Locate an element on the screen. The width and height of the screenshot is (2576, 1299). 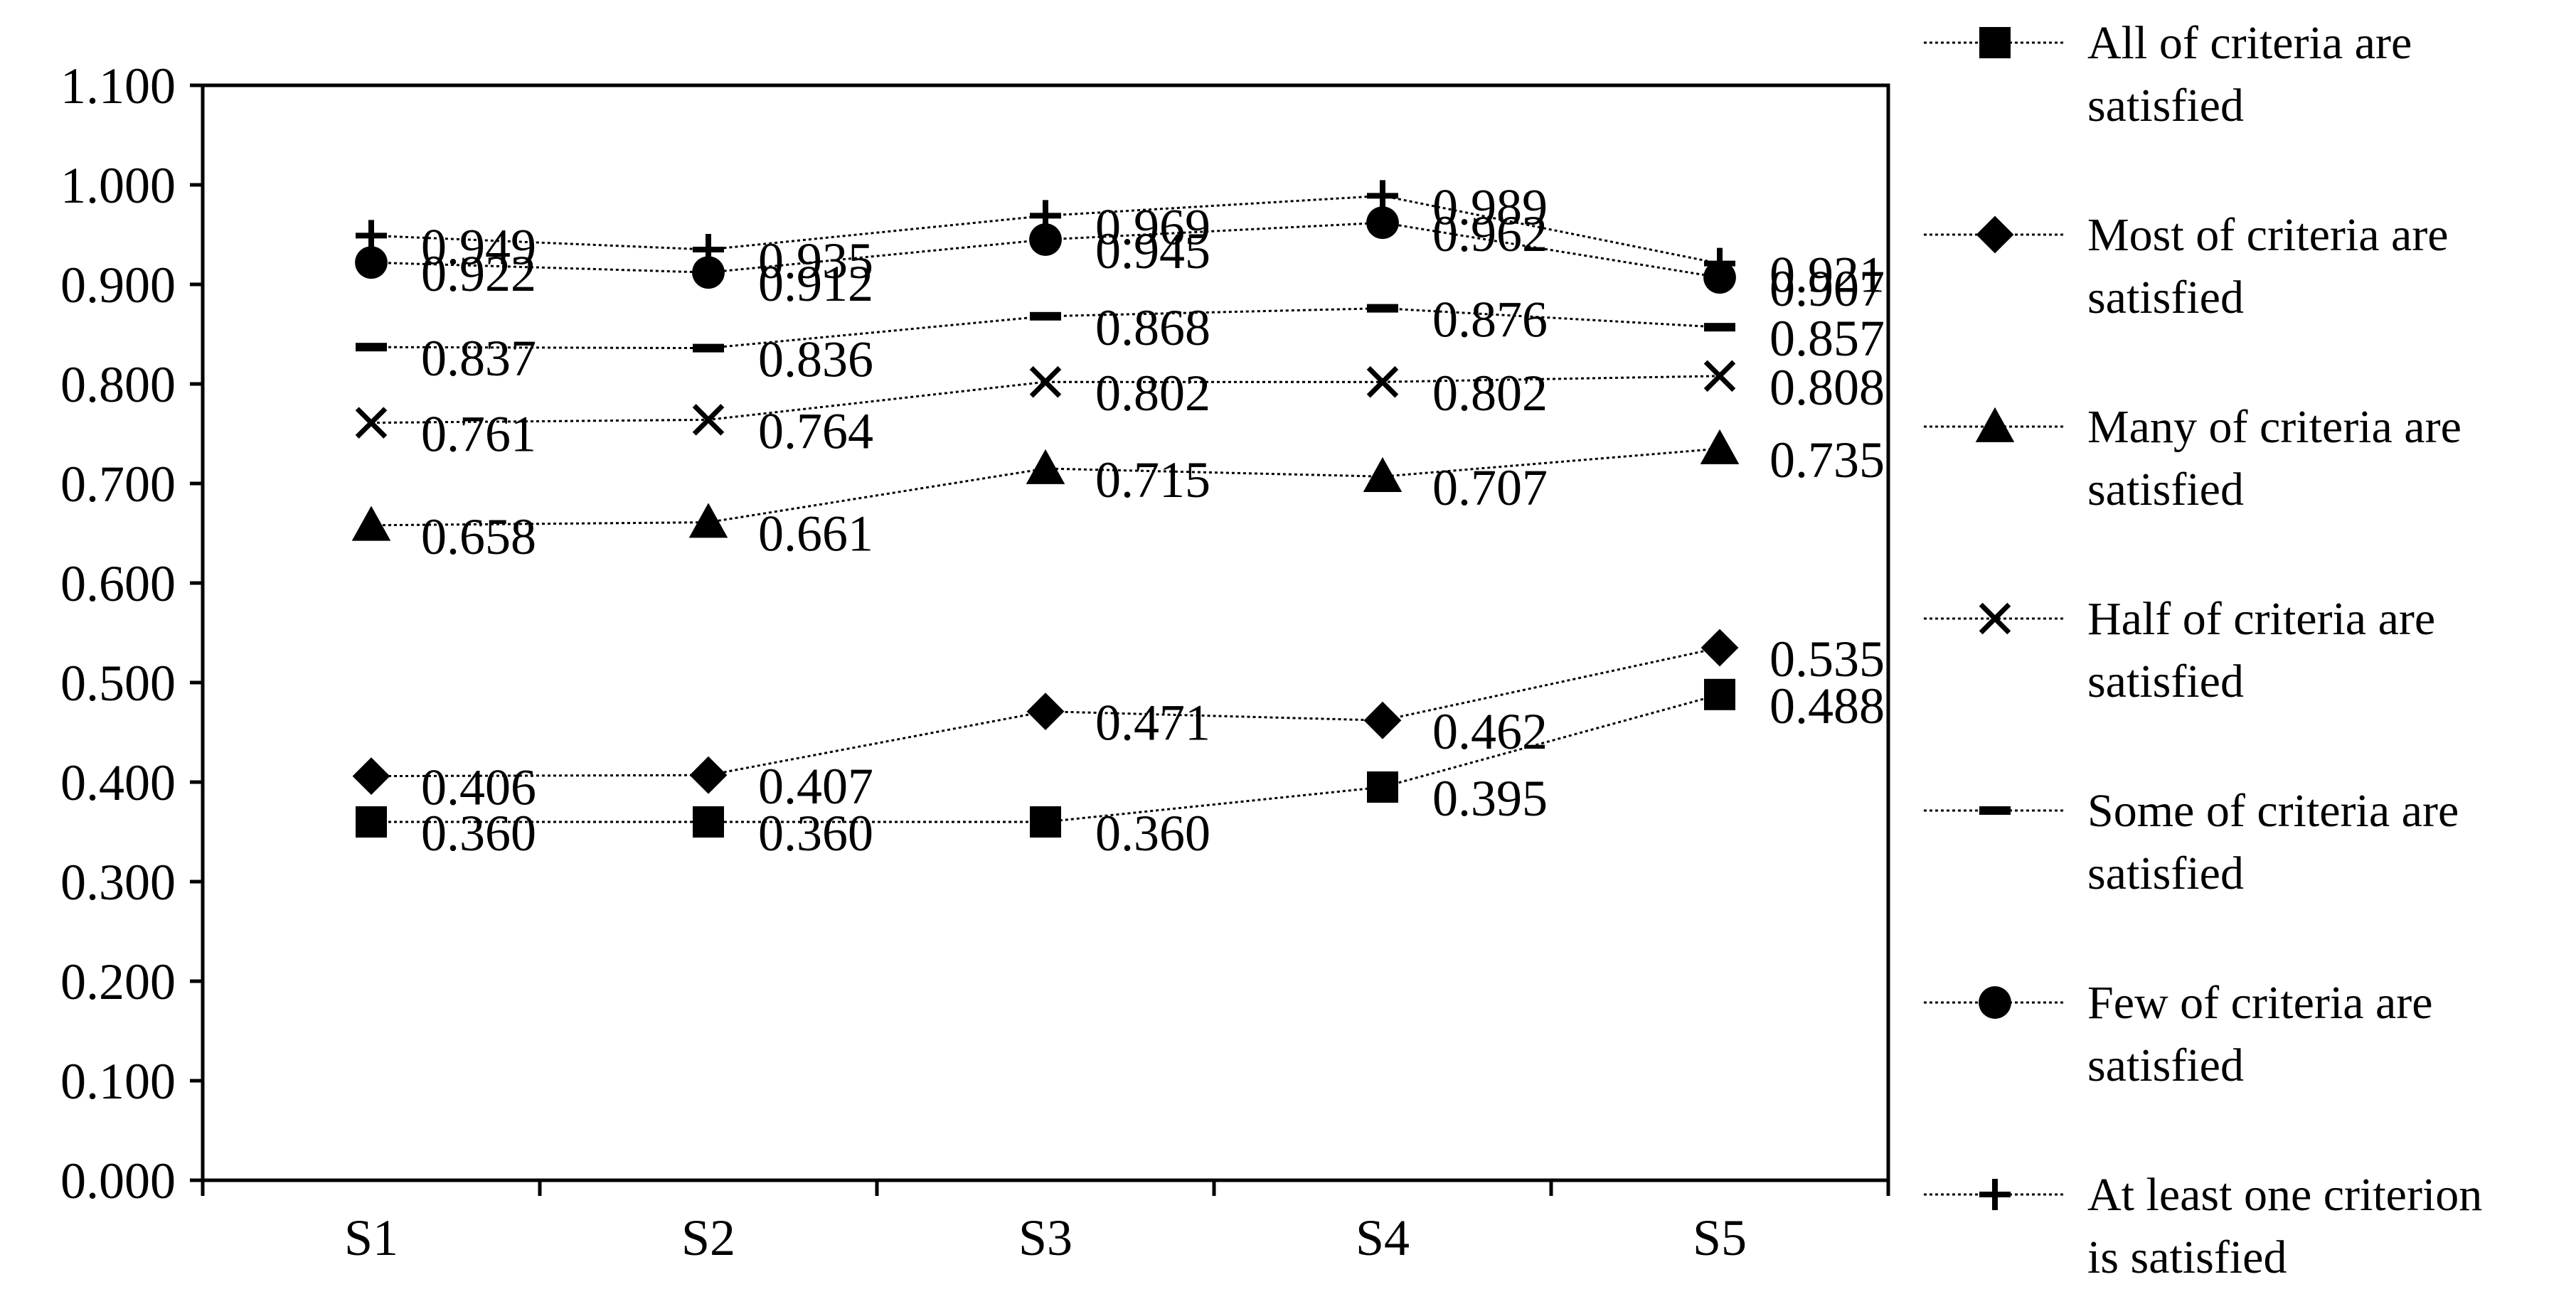
data-label: 0.857 is located at coordinates (1827, 338).